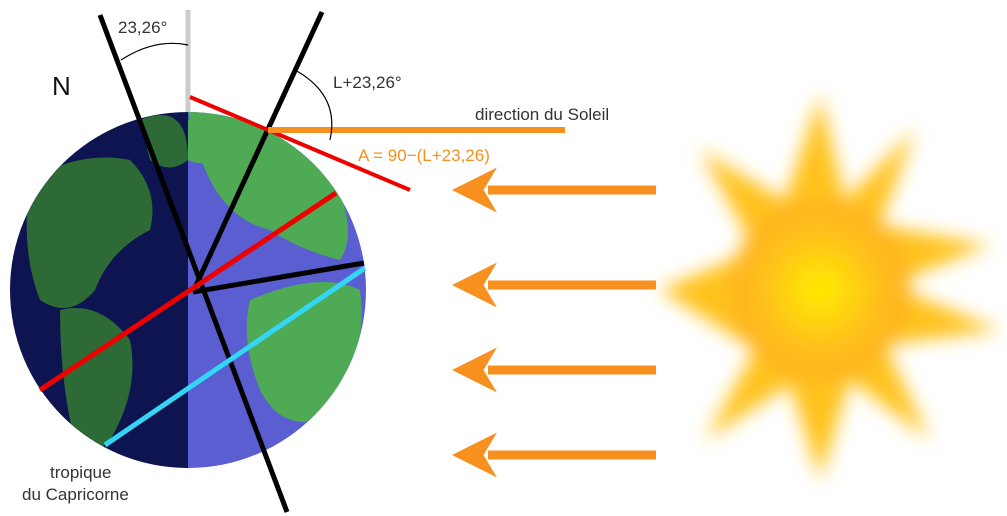 This screenshot has width=1007, height=516. What do you see at coordinates (367, 82) in the screenshot?
I see `sun-angle-label: L+23,26°` at bounding box center [367, 82].